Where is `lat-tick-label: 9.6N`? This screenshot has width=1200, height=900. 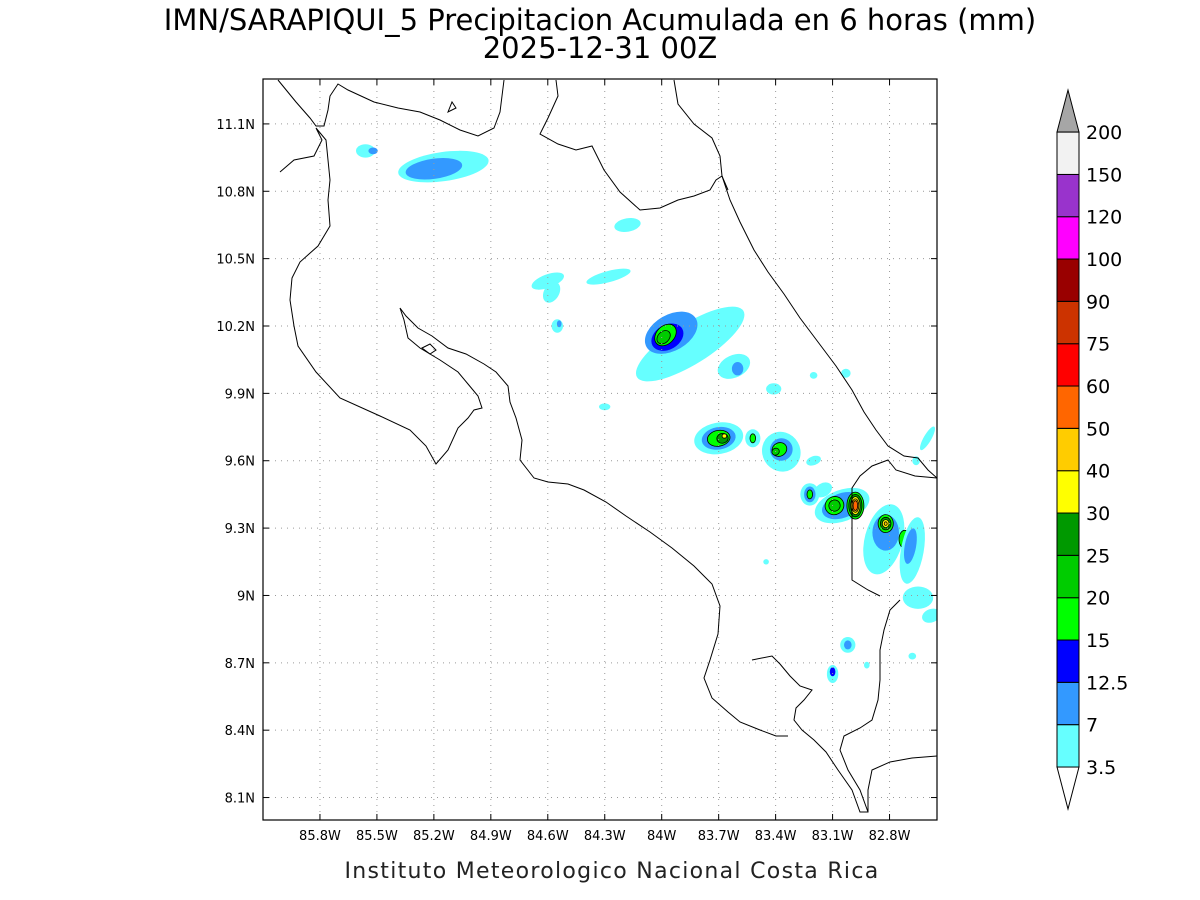 lat-tick-label: 9.6N is located at coordinates (240, 462).